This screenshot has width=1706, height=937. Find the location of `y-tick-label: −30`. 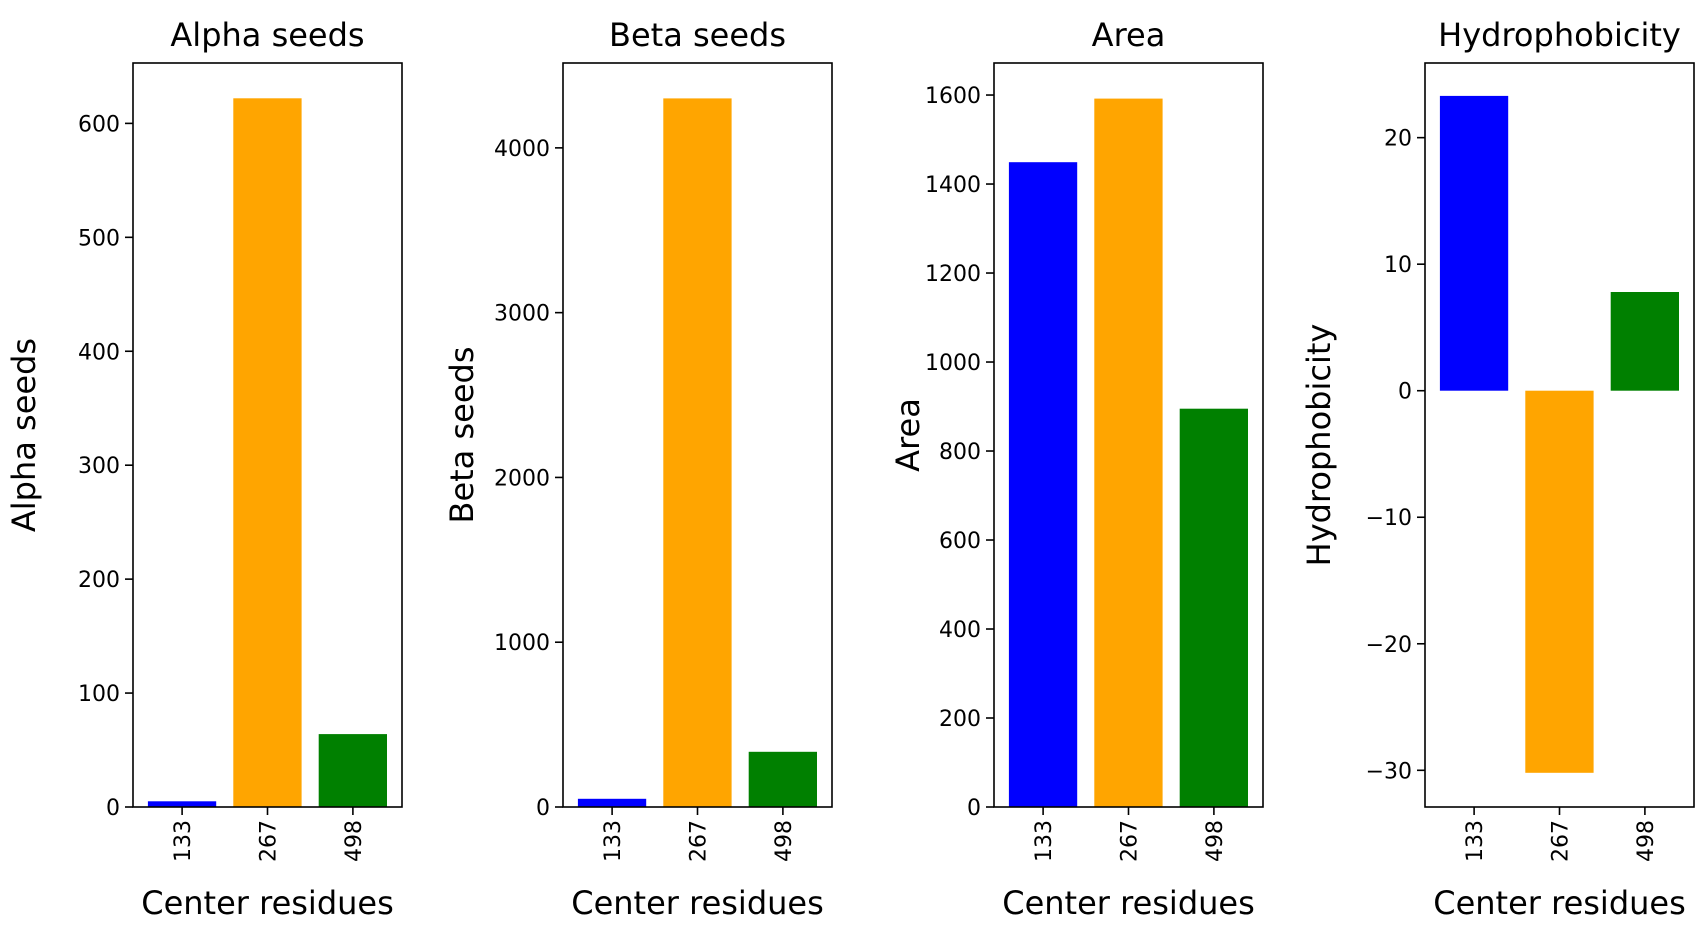

y-tick-label: −30 is located at coordinates (1389, 771).